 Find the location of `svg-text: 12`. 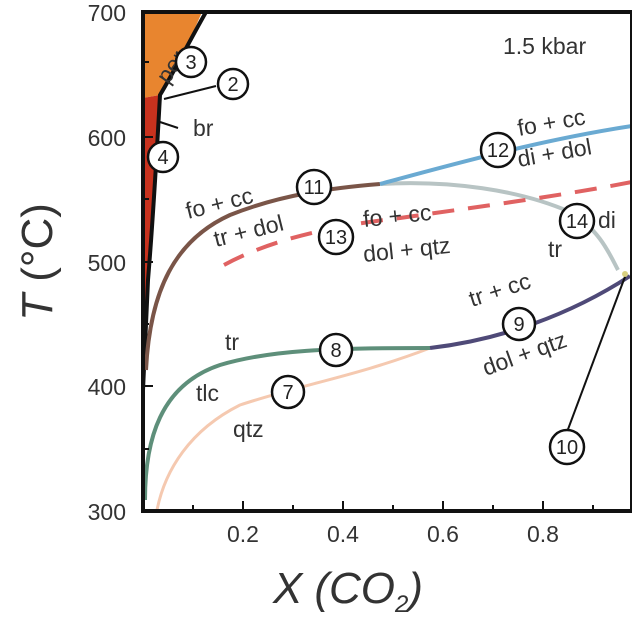

svg-text: 12 is located at coordinates (498, 151).